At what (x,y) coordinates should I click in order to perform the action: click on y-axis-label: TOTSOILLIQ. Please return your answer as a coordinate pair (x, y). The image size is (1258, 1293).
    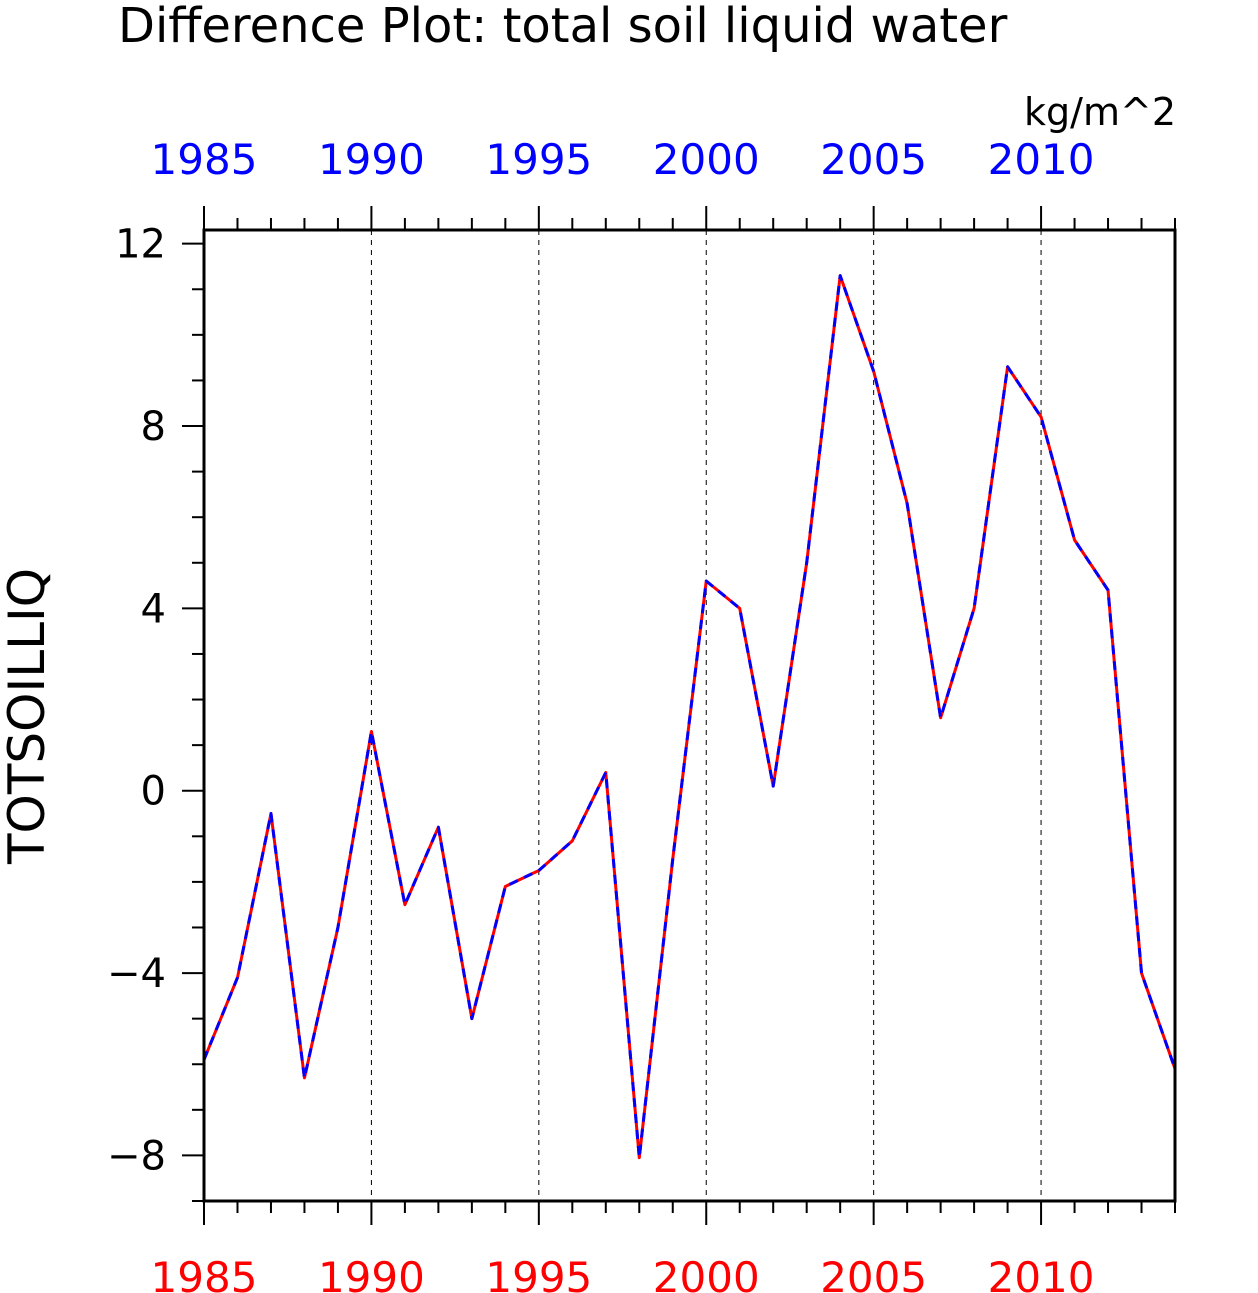
    Looking at the image, I should click on (28, 716).